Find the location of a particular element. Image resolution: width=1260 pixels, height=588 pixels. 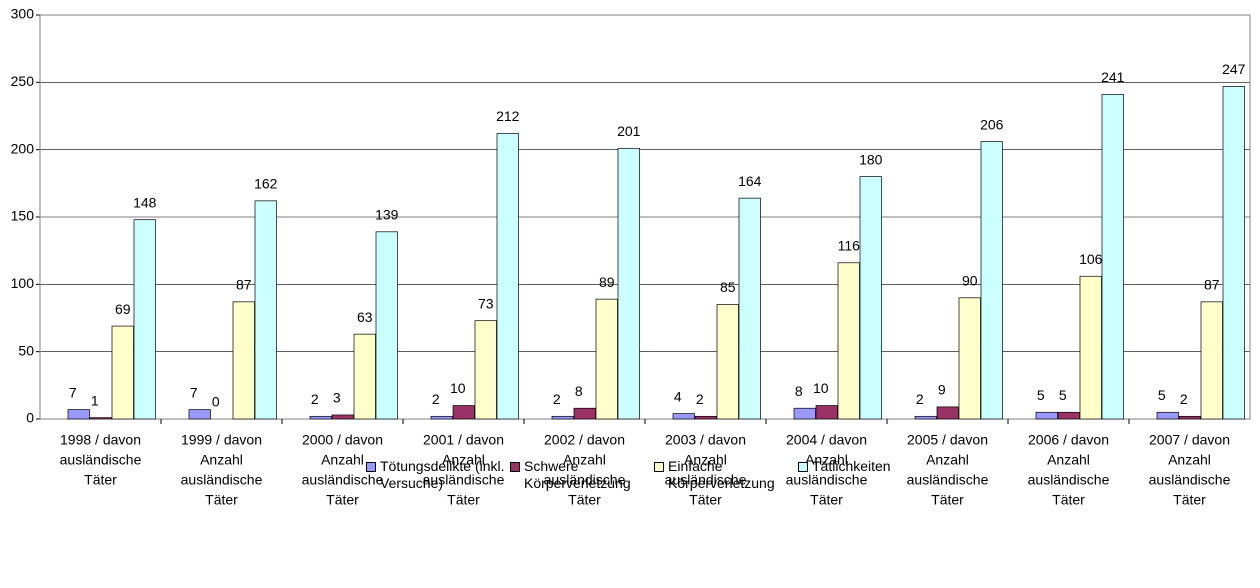

x-tick-label: 2005 / davon is located at coordinates (947, 440).